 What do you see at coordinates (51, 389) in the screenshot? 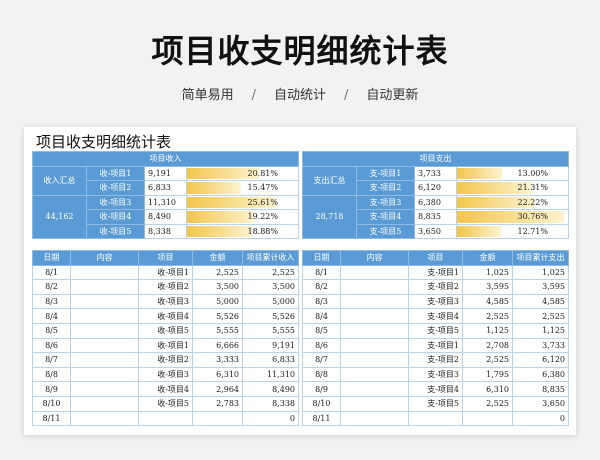
I see `income-detail-cell: 8/9` at bounding box center [51, 389].